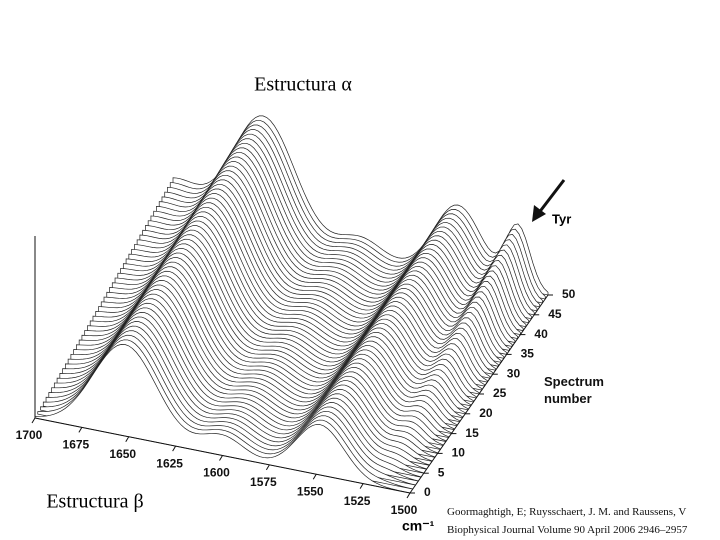 The width and height of the screenshot is (720, 540). Describe the element at coordinates (216, 473) in the screenshot. I see `x-tick-label: 1600` at that location.